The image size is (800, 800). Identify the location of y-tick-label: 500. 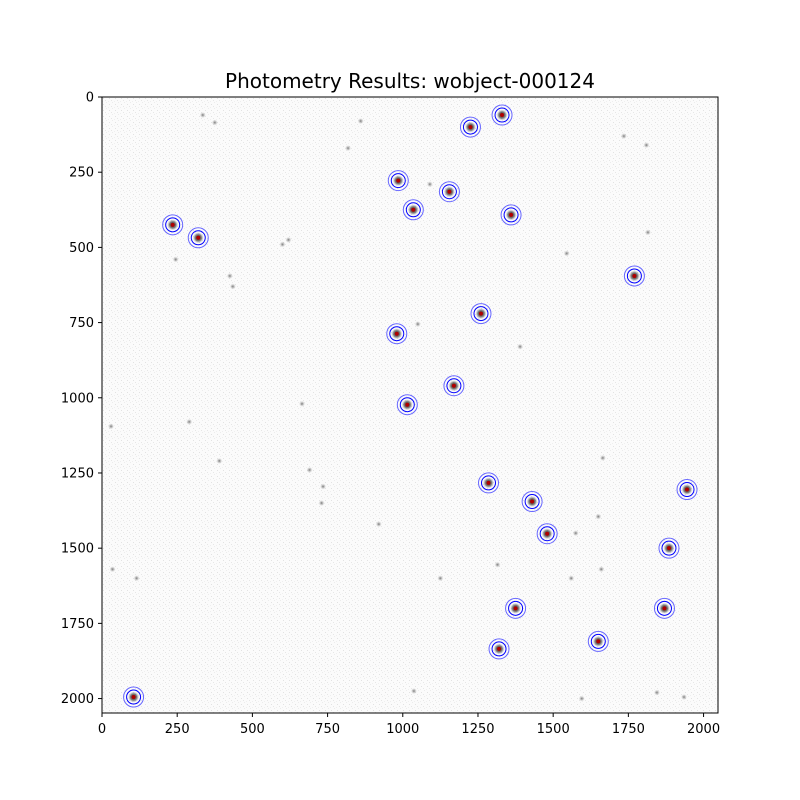
(81, 248).